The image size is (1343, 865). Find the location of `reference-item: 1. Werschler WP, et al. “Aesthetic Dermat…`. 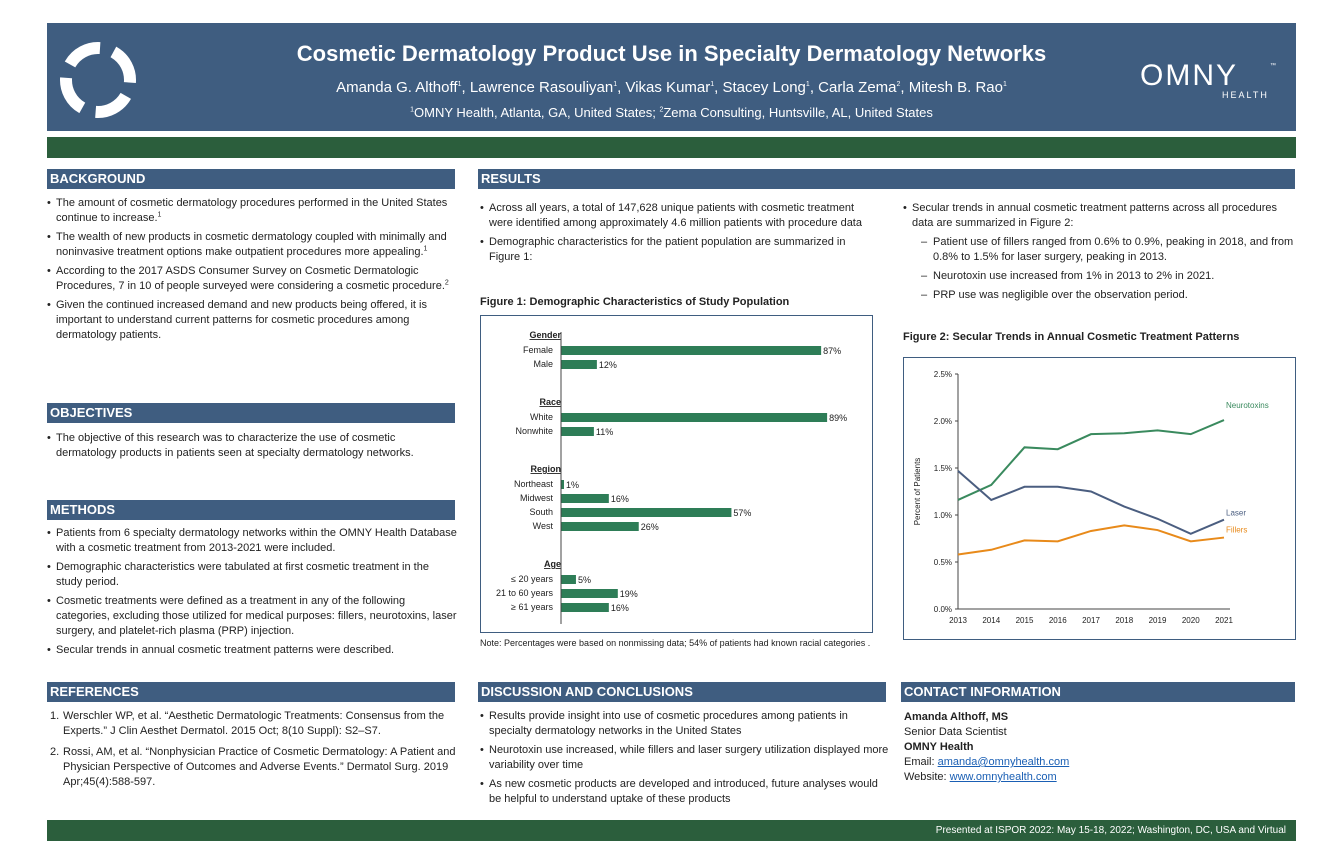

reference-item: 1. Werschler WP, et al. “Aesthetic Dermat… is located at coordinates (253, 724).